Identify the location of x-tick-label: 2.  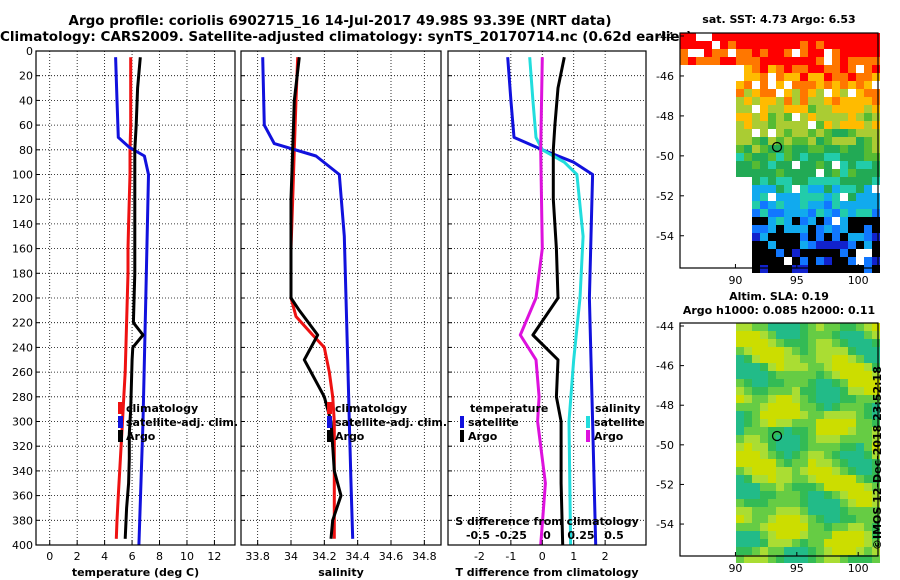
(77, 556).